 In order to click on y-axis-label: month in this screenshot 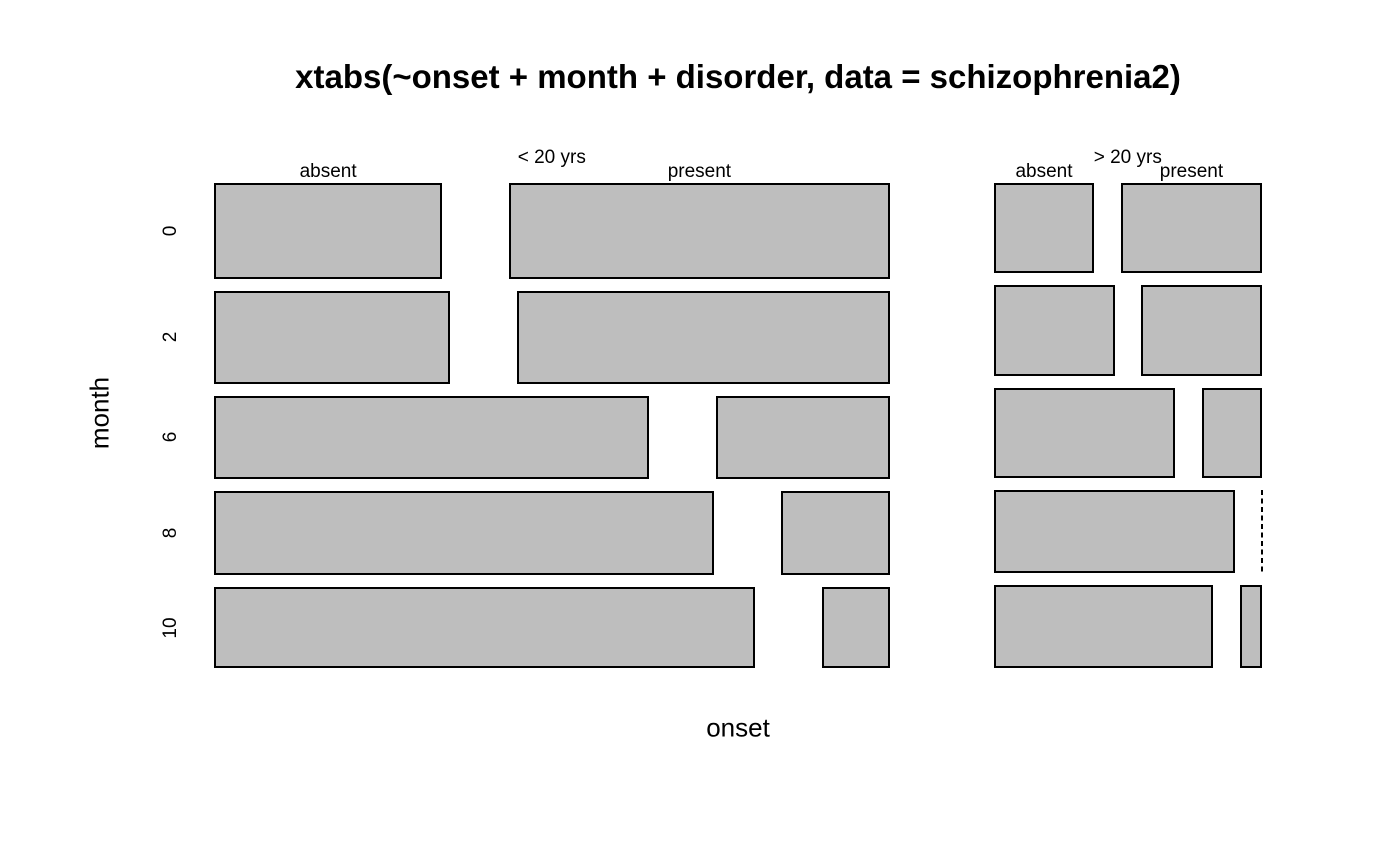, I will do `click(99, 413)`.